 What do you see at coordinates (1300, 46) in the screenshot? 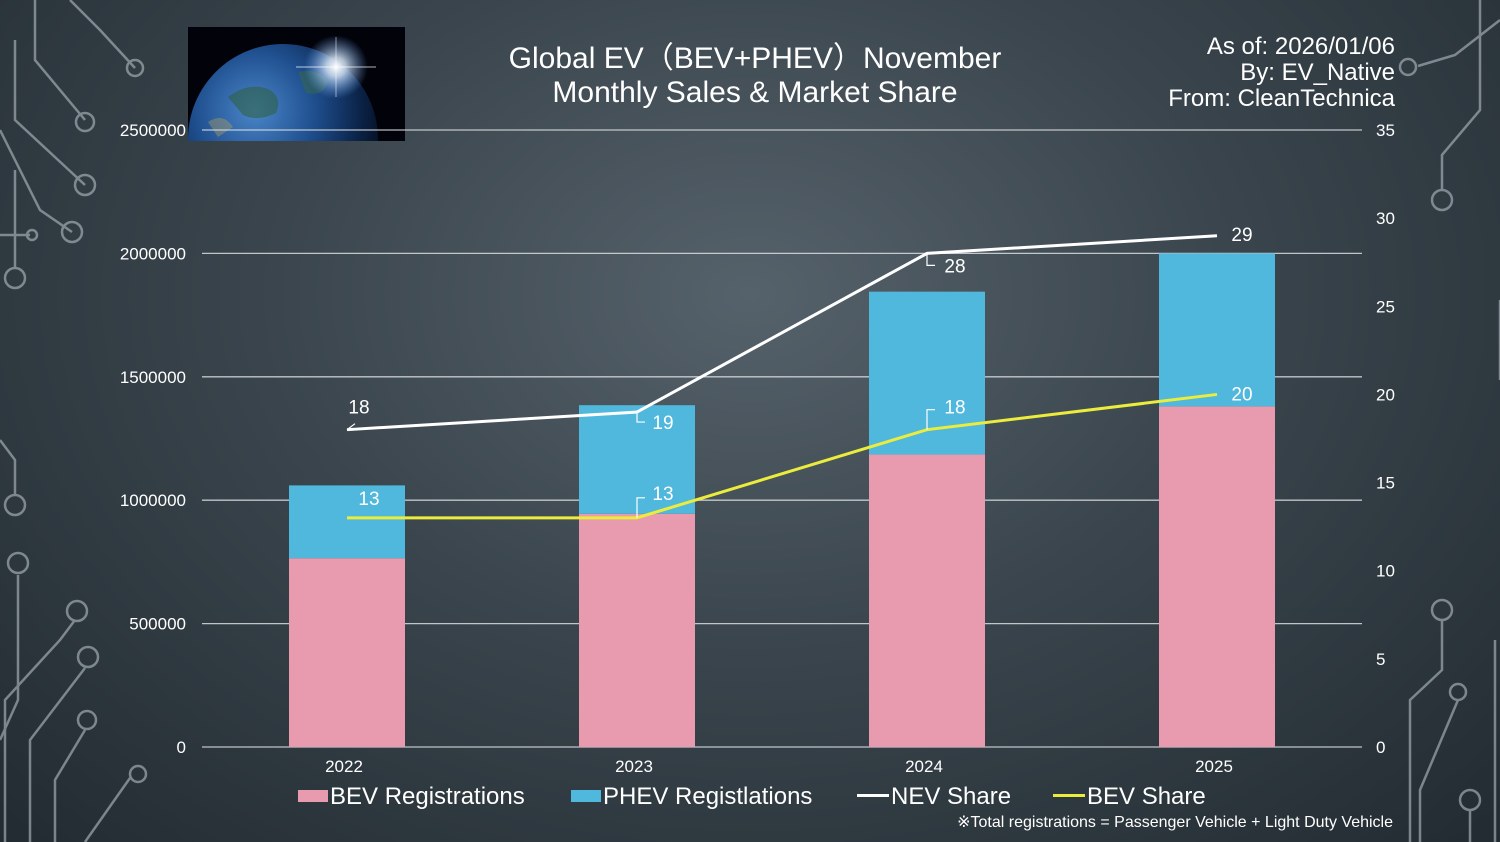
I see `as-of-date: As of: 2026/01/06` at bounding box center [1300, 46].